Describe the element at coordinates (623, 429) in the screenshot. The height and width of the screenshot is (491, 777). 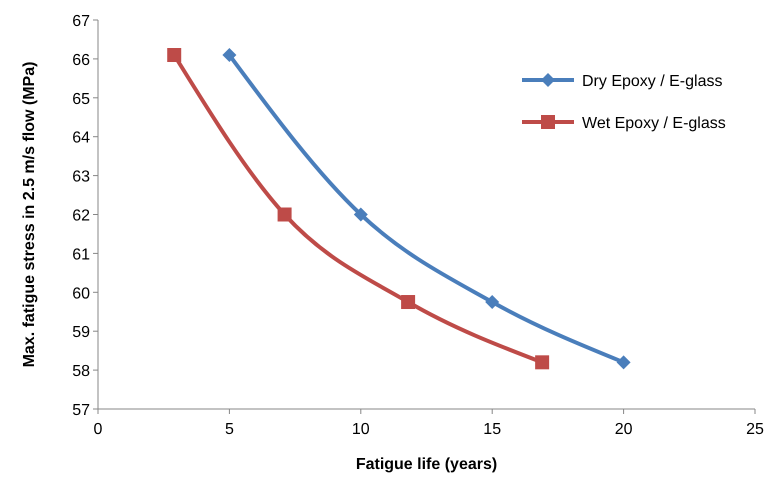
I see `x-tick-label: 20` at that location.